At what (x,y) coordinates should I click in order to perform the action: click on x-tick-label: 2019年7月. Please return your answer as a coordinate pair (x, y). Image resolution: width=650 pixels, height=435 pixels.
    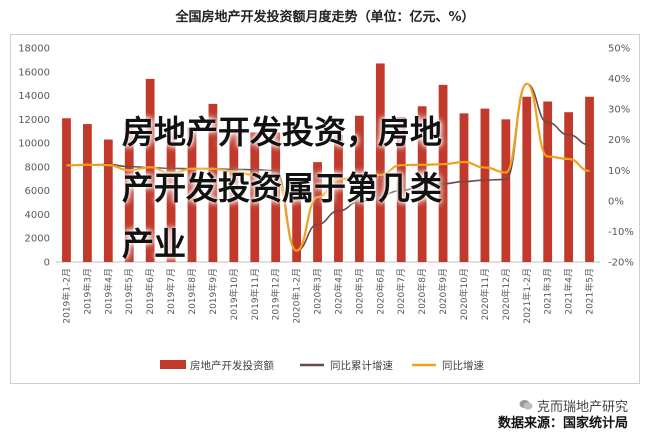
    Looking at the image, I should click on (171, 291).